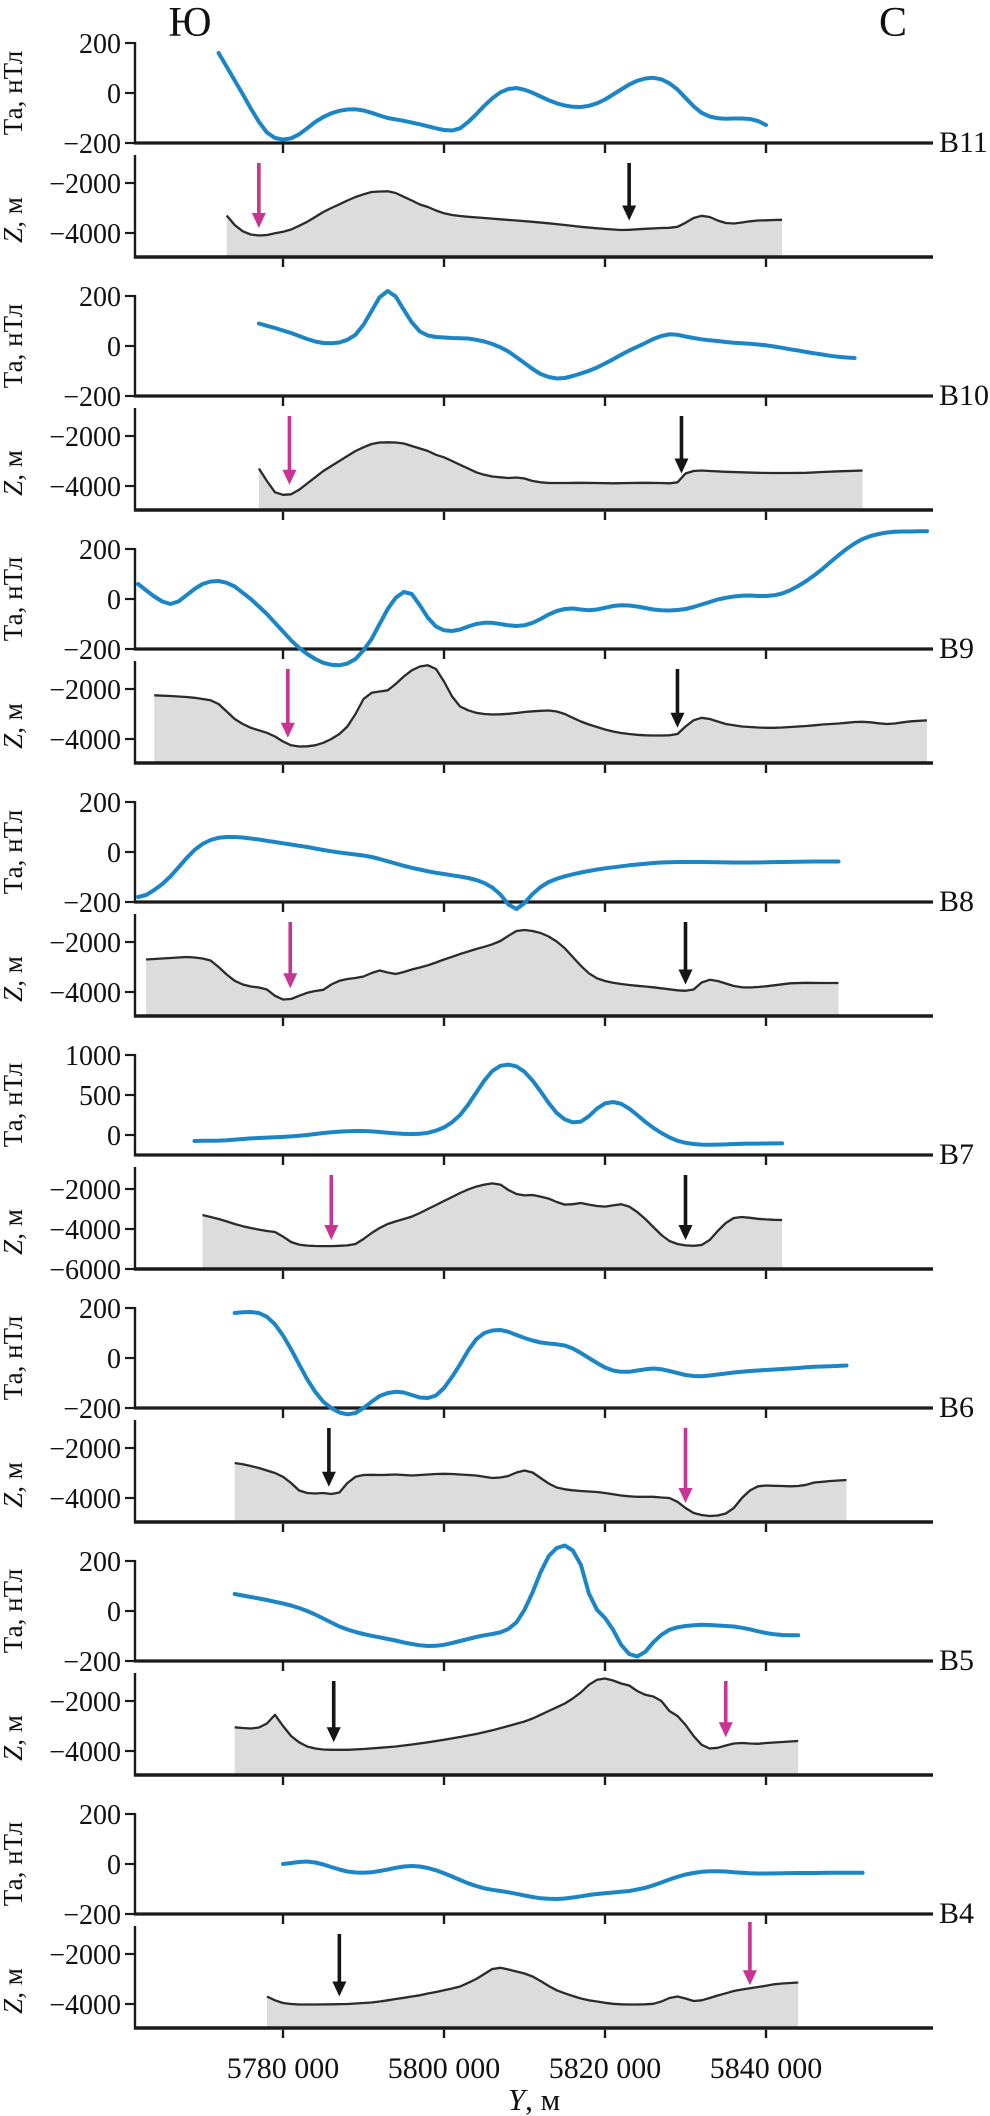 This screenshot has width=990, height=2116. Describe the element at coordinates (956, 1913) in the screenshot. I see `profile-label: В4` at that location.